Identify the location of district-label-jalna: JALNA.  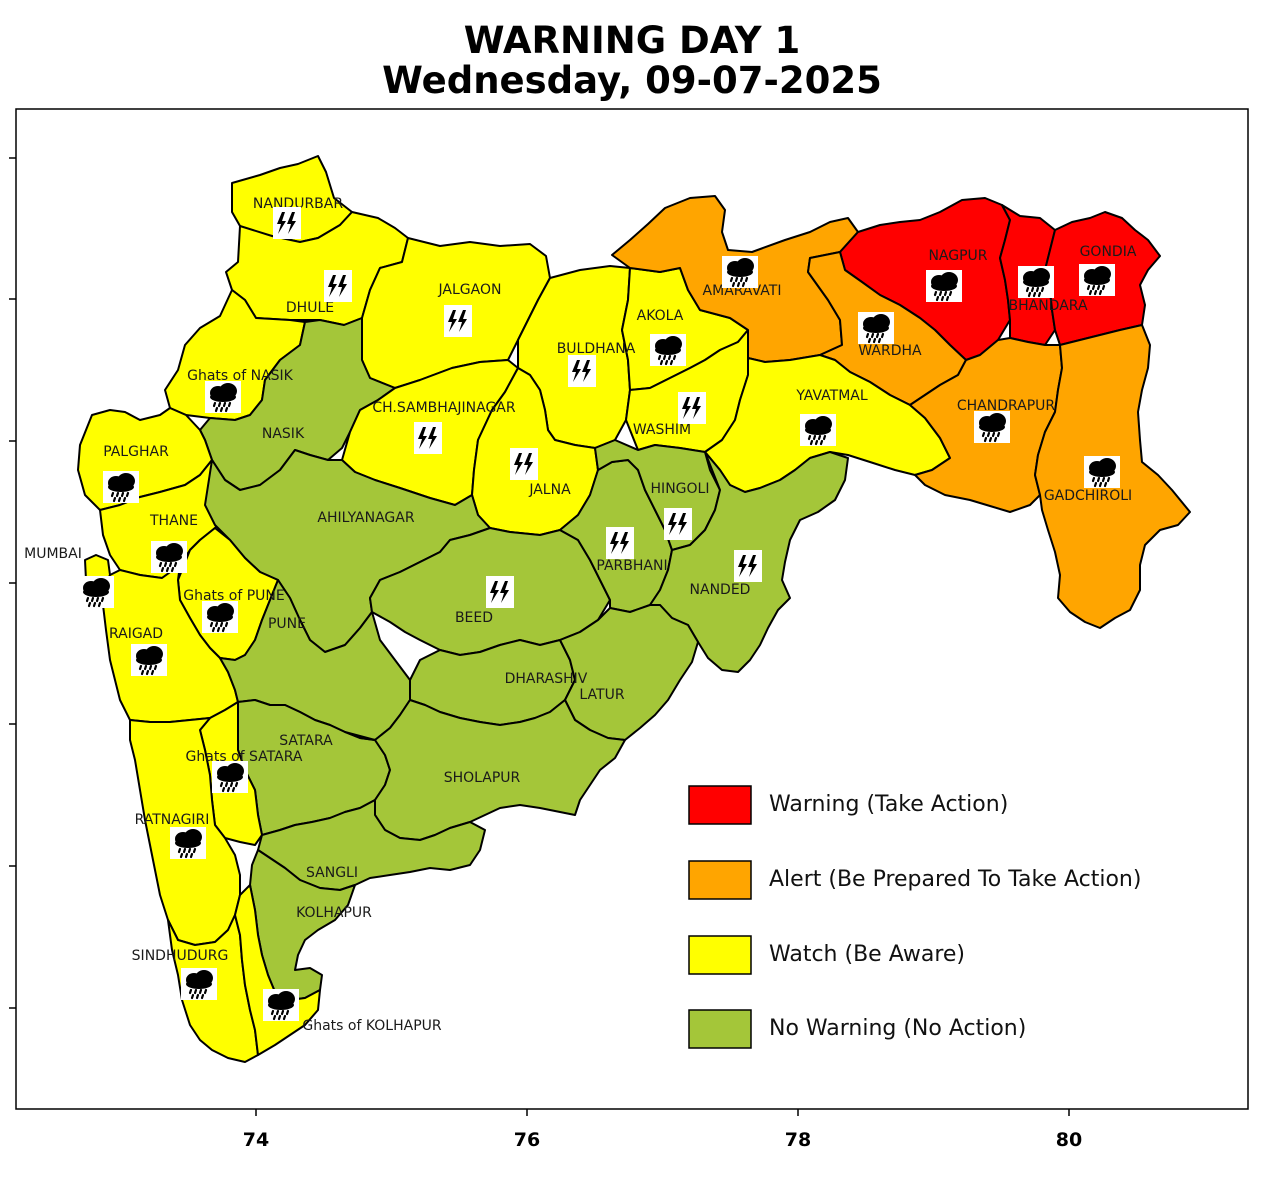
(549, 490).